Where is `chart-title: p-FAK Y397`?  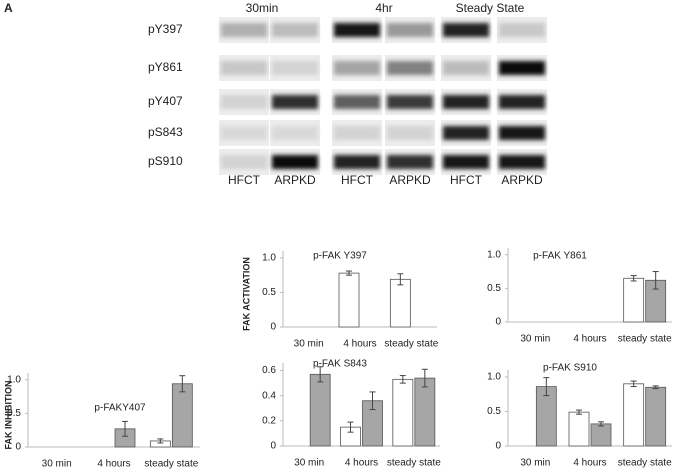 chart-title: p-FAK Y397 is located at coordinates (340, 256).